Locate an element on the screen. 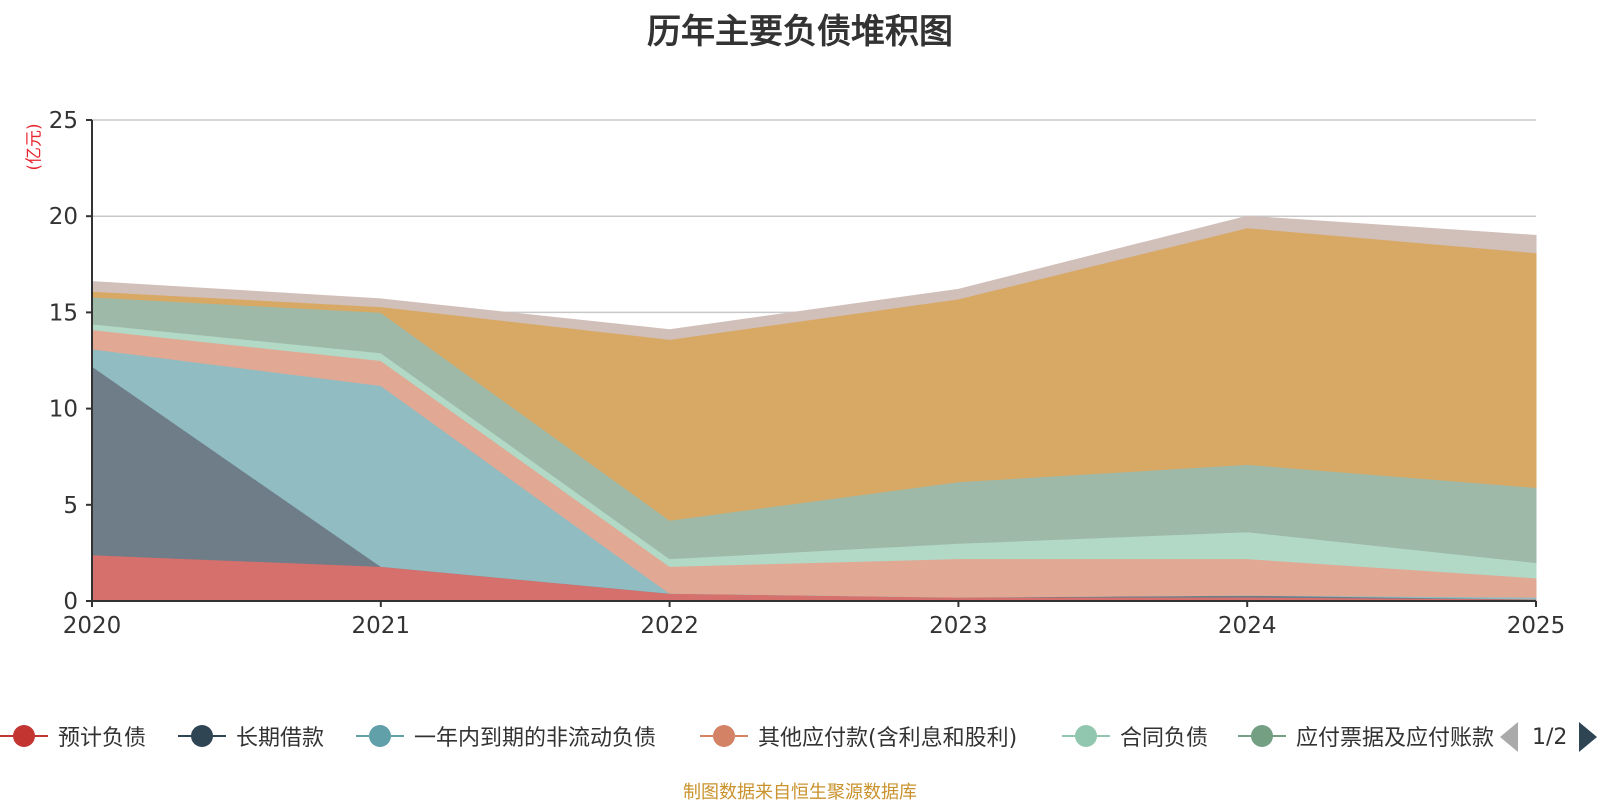 Image resolution: width=1600 pixels, height=804 pixels. legend-label: 合同负债 is located at coordinates (1164, 738).